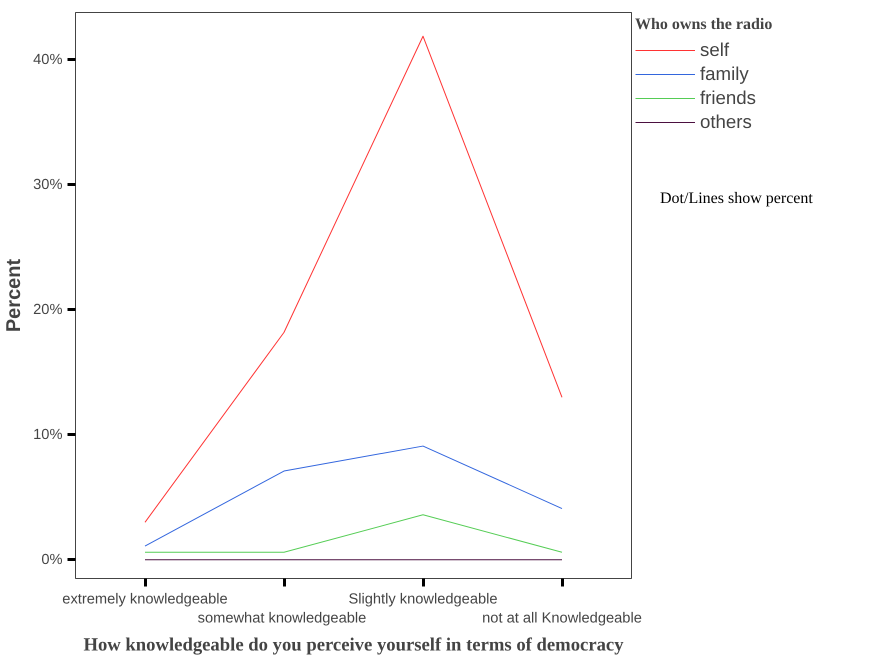 The image size is (874, 671). Describe the element at coordinates (728, 98) in the screenshot. I see `legend-label: friends` at that location.